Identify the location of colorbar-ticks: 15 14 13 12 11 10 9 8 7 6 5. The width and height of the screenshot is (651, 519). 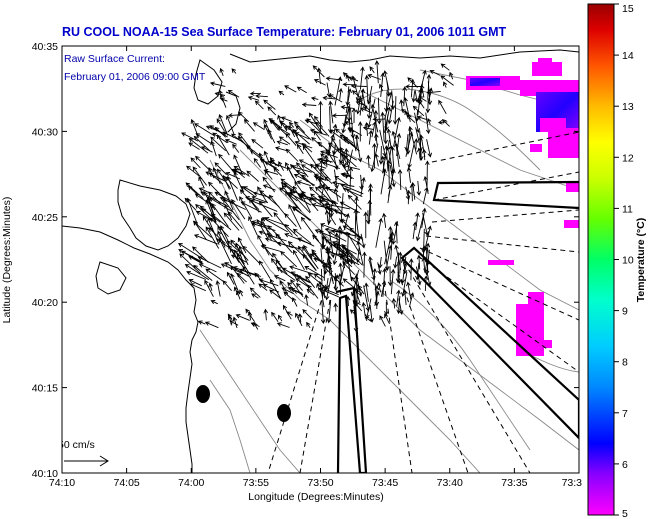
(624, 261).